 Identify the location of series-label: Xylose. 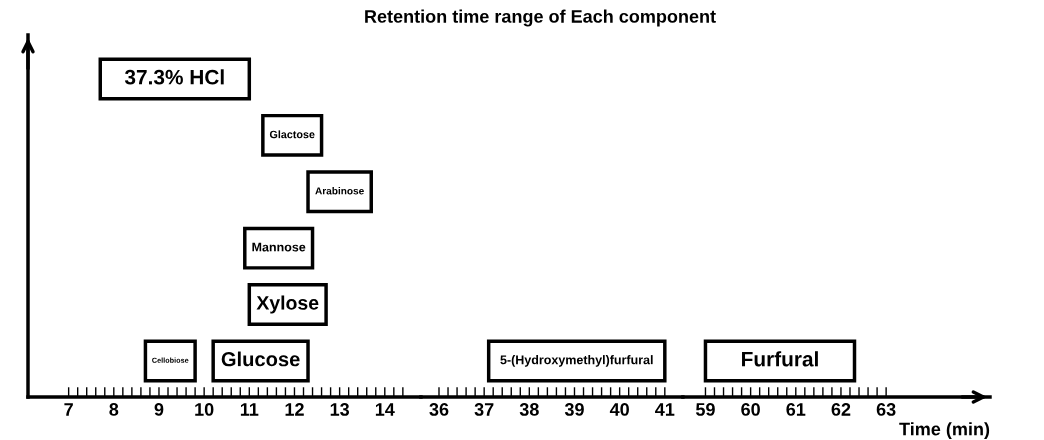
(287, 304).